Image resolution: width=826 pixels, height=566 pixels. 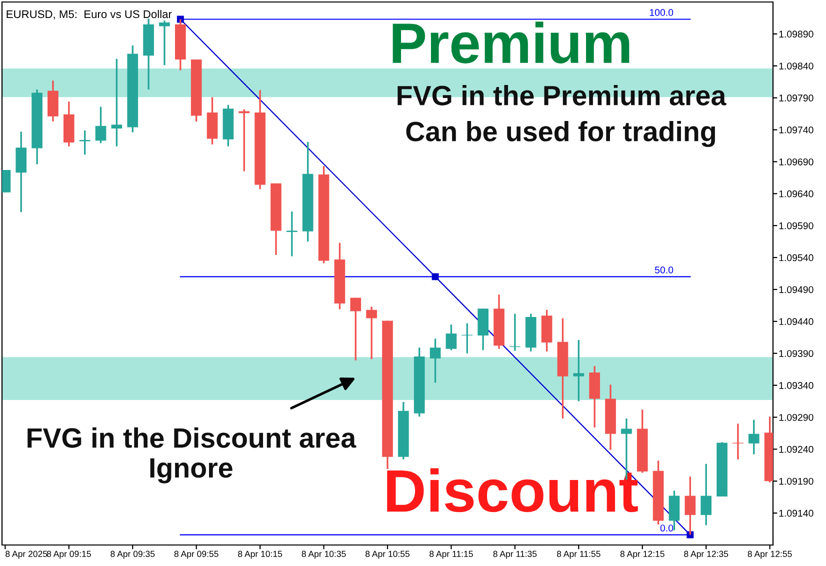 What do you see at coordinates (796, 322) in the screenshot?
I see `y-tick-label: 1.09440` at bounding box center [796, 322].